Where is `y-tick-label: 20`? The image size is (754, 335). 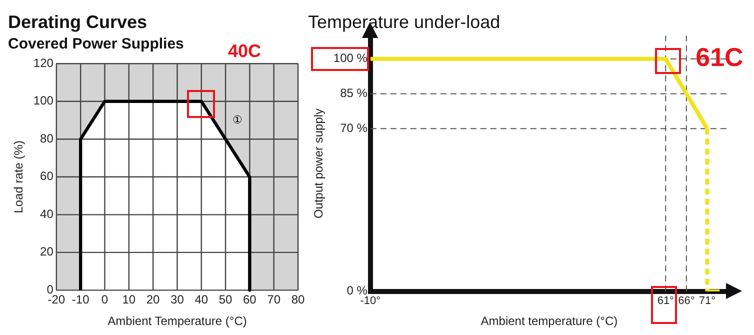 y-tick-label: 20 is located at coordinates (47, 251).